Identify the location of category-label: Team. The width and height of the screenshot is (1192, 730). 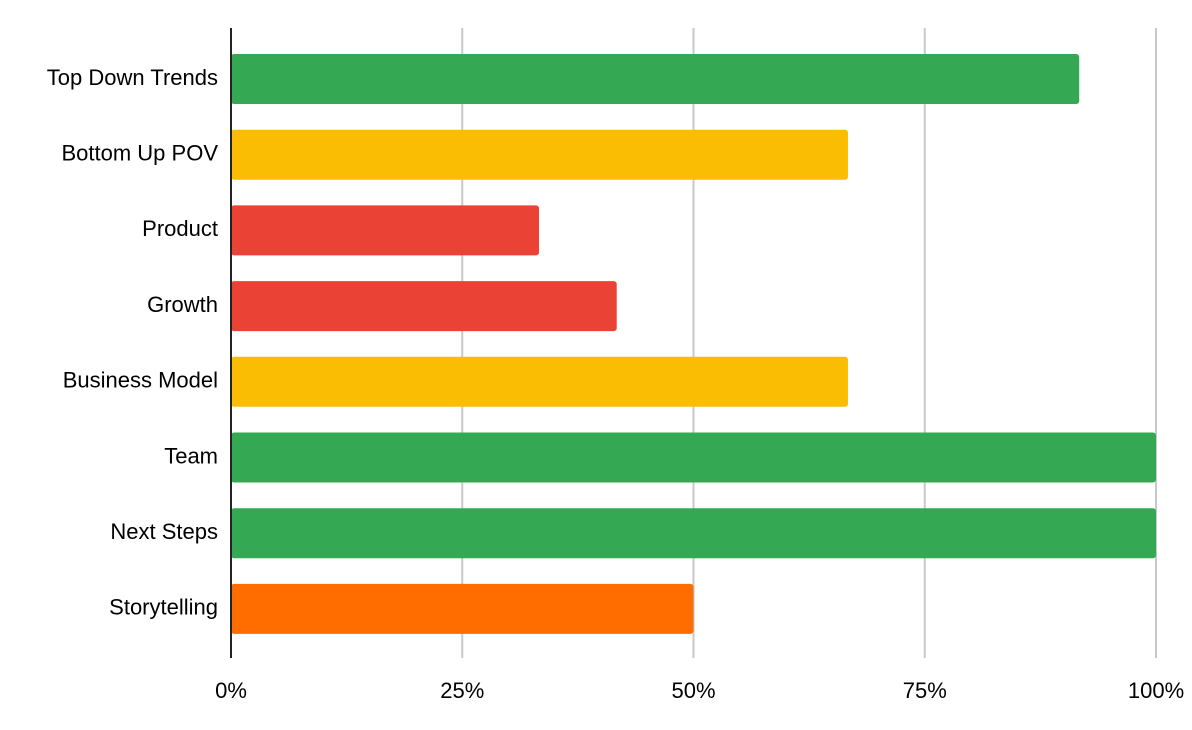
(191, 455).